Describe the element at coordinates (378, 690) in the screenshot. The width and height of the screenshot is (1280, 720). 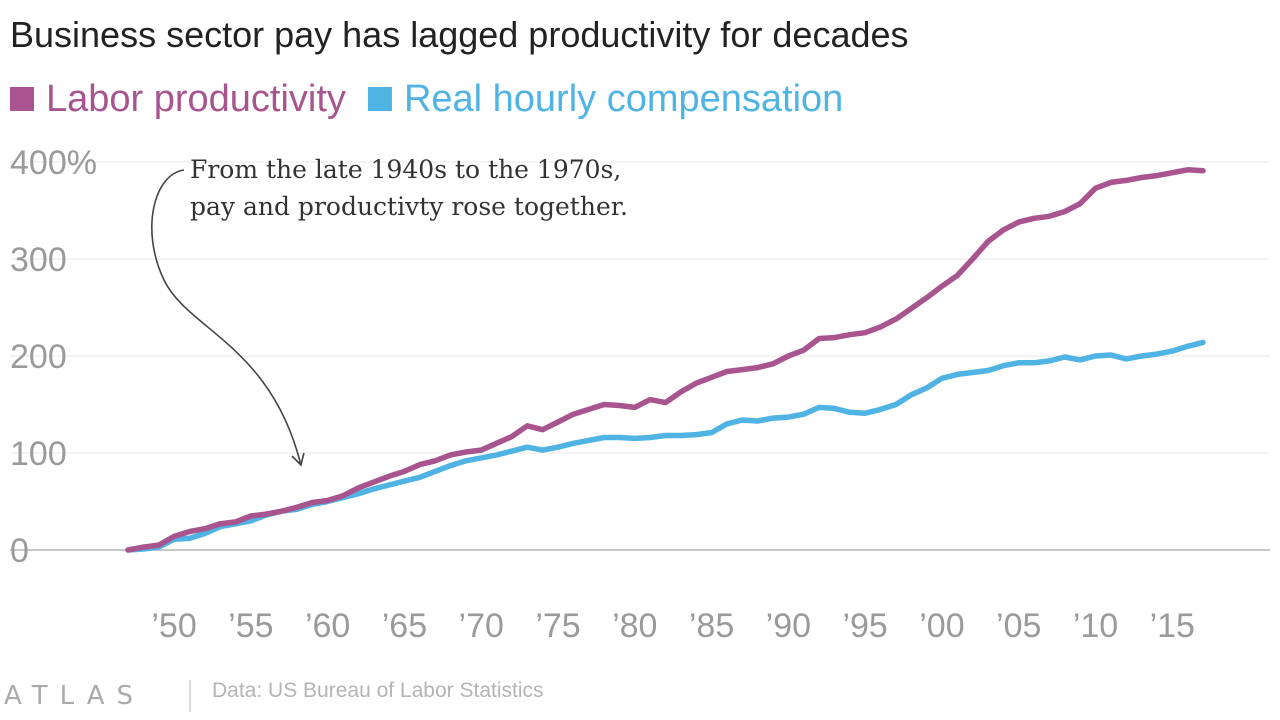
I see `data-source: Data: US Bureau of Labor Statistics` at that location.